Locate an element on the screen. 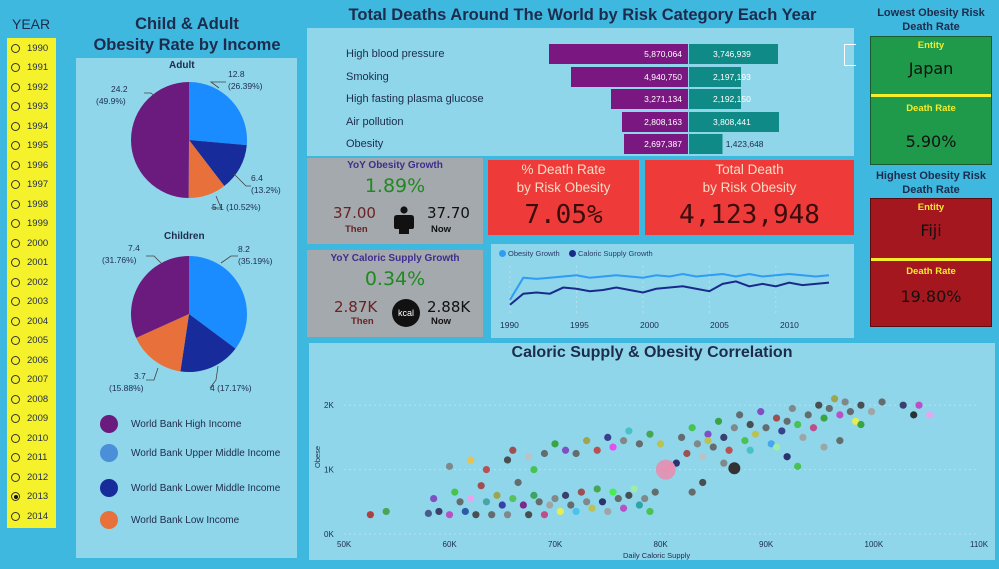 This screenshot has width=999, height=569. radio-2003 is located at coordinates (15, 301).